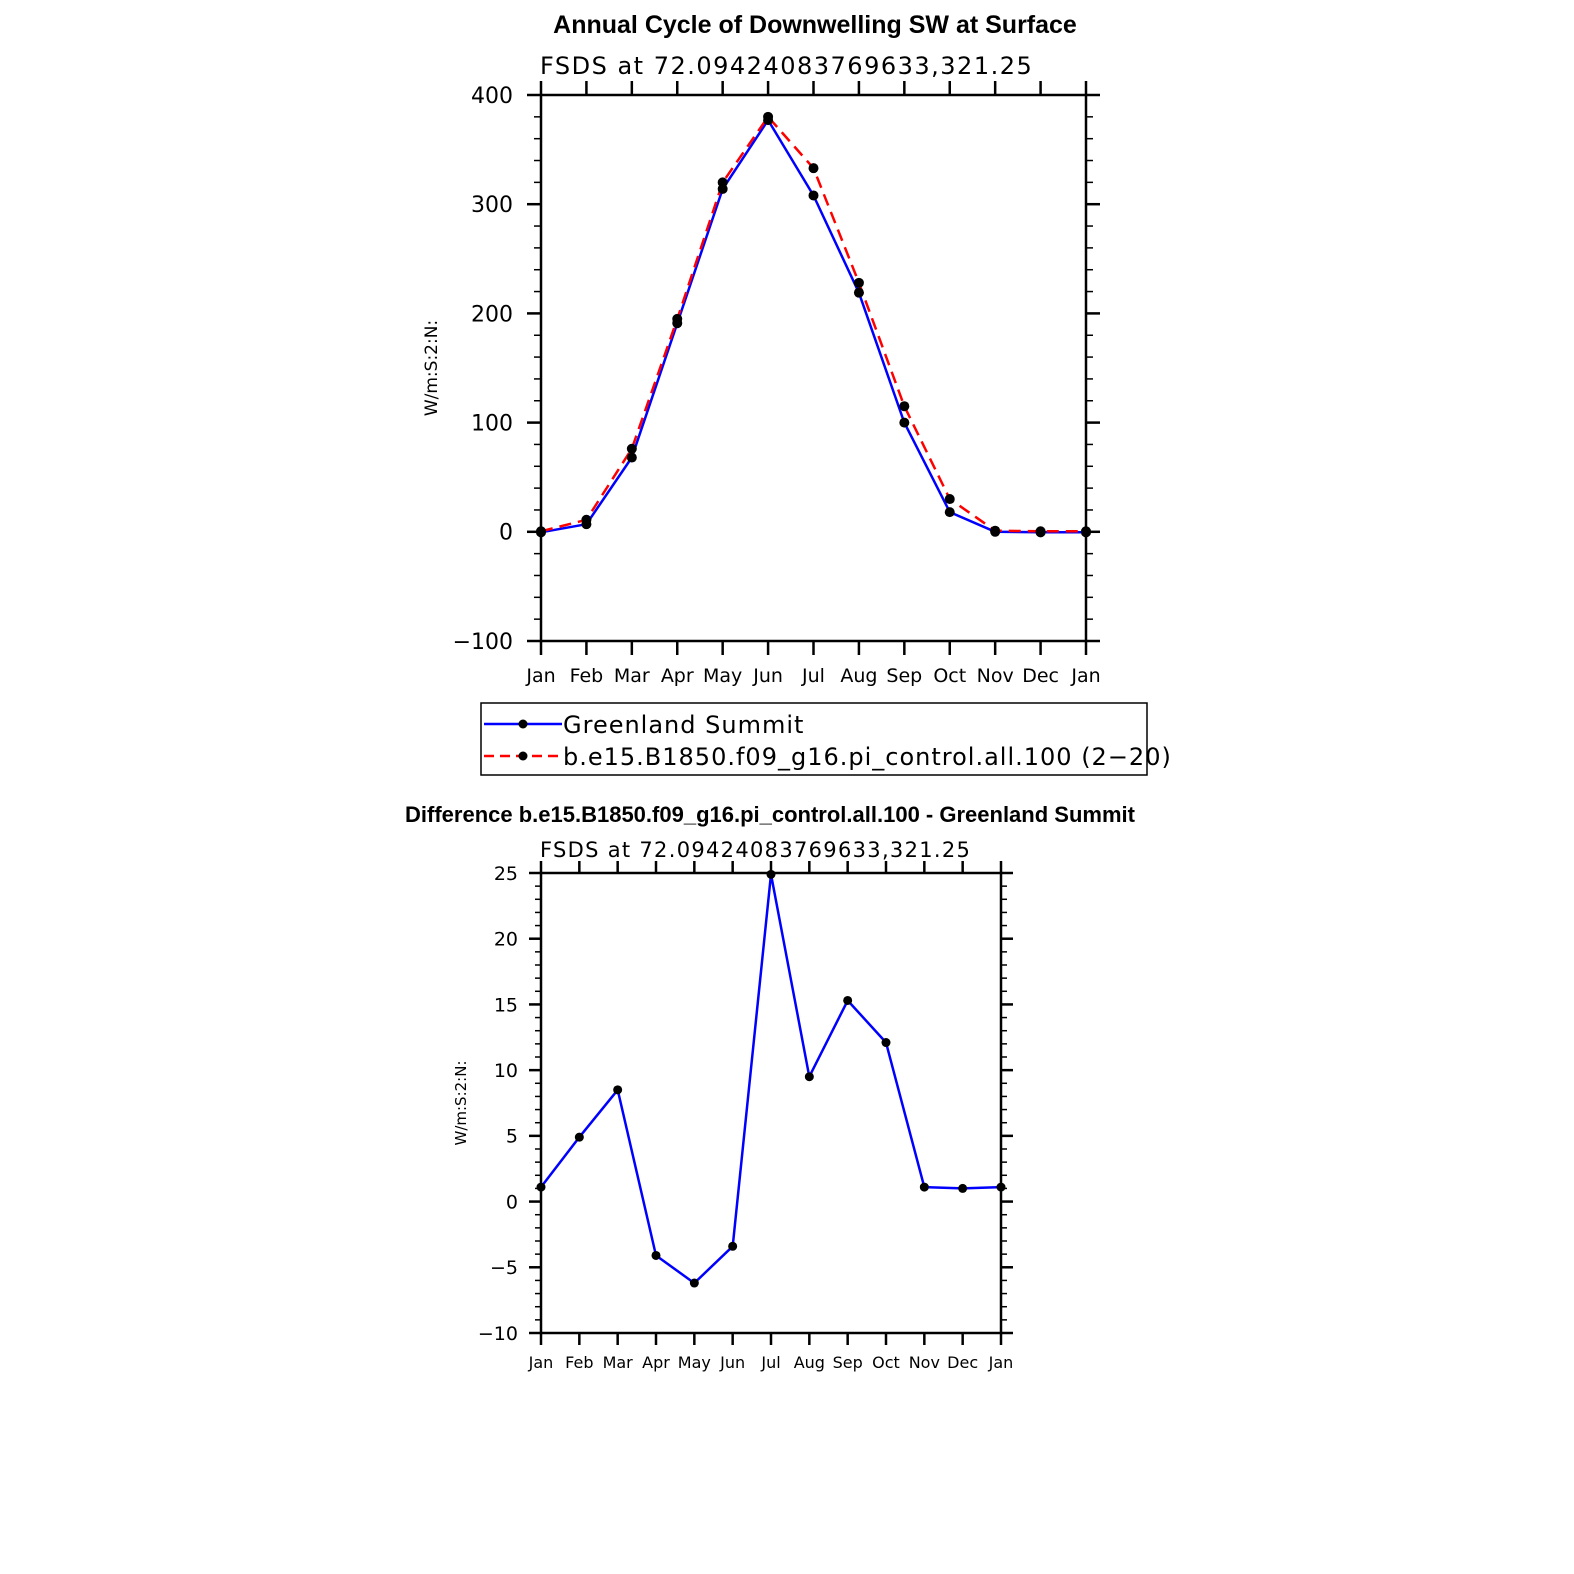 The image size is (1574, 1574). I want to click on chart1-series, so click(813, 324).